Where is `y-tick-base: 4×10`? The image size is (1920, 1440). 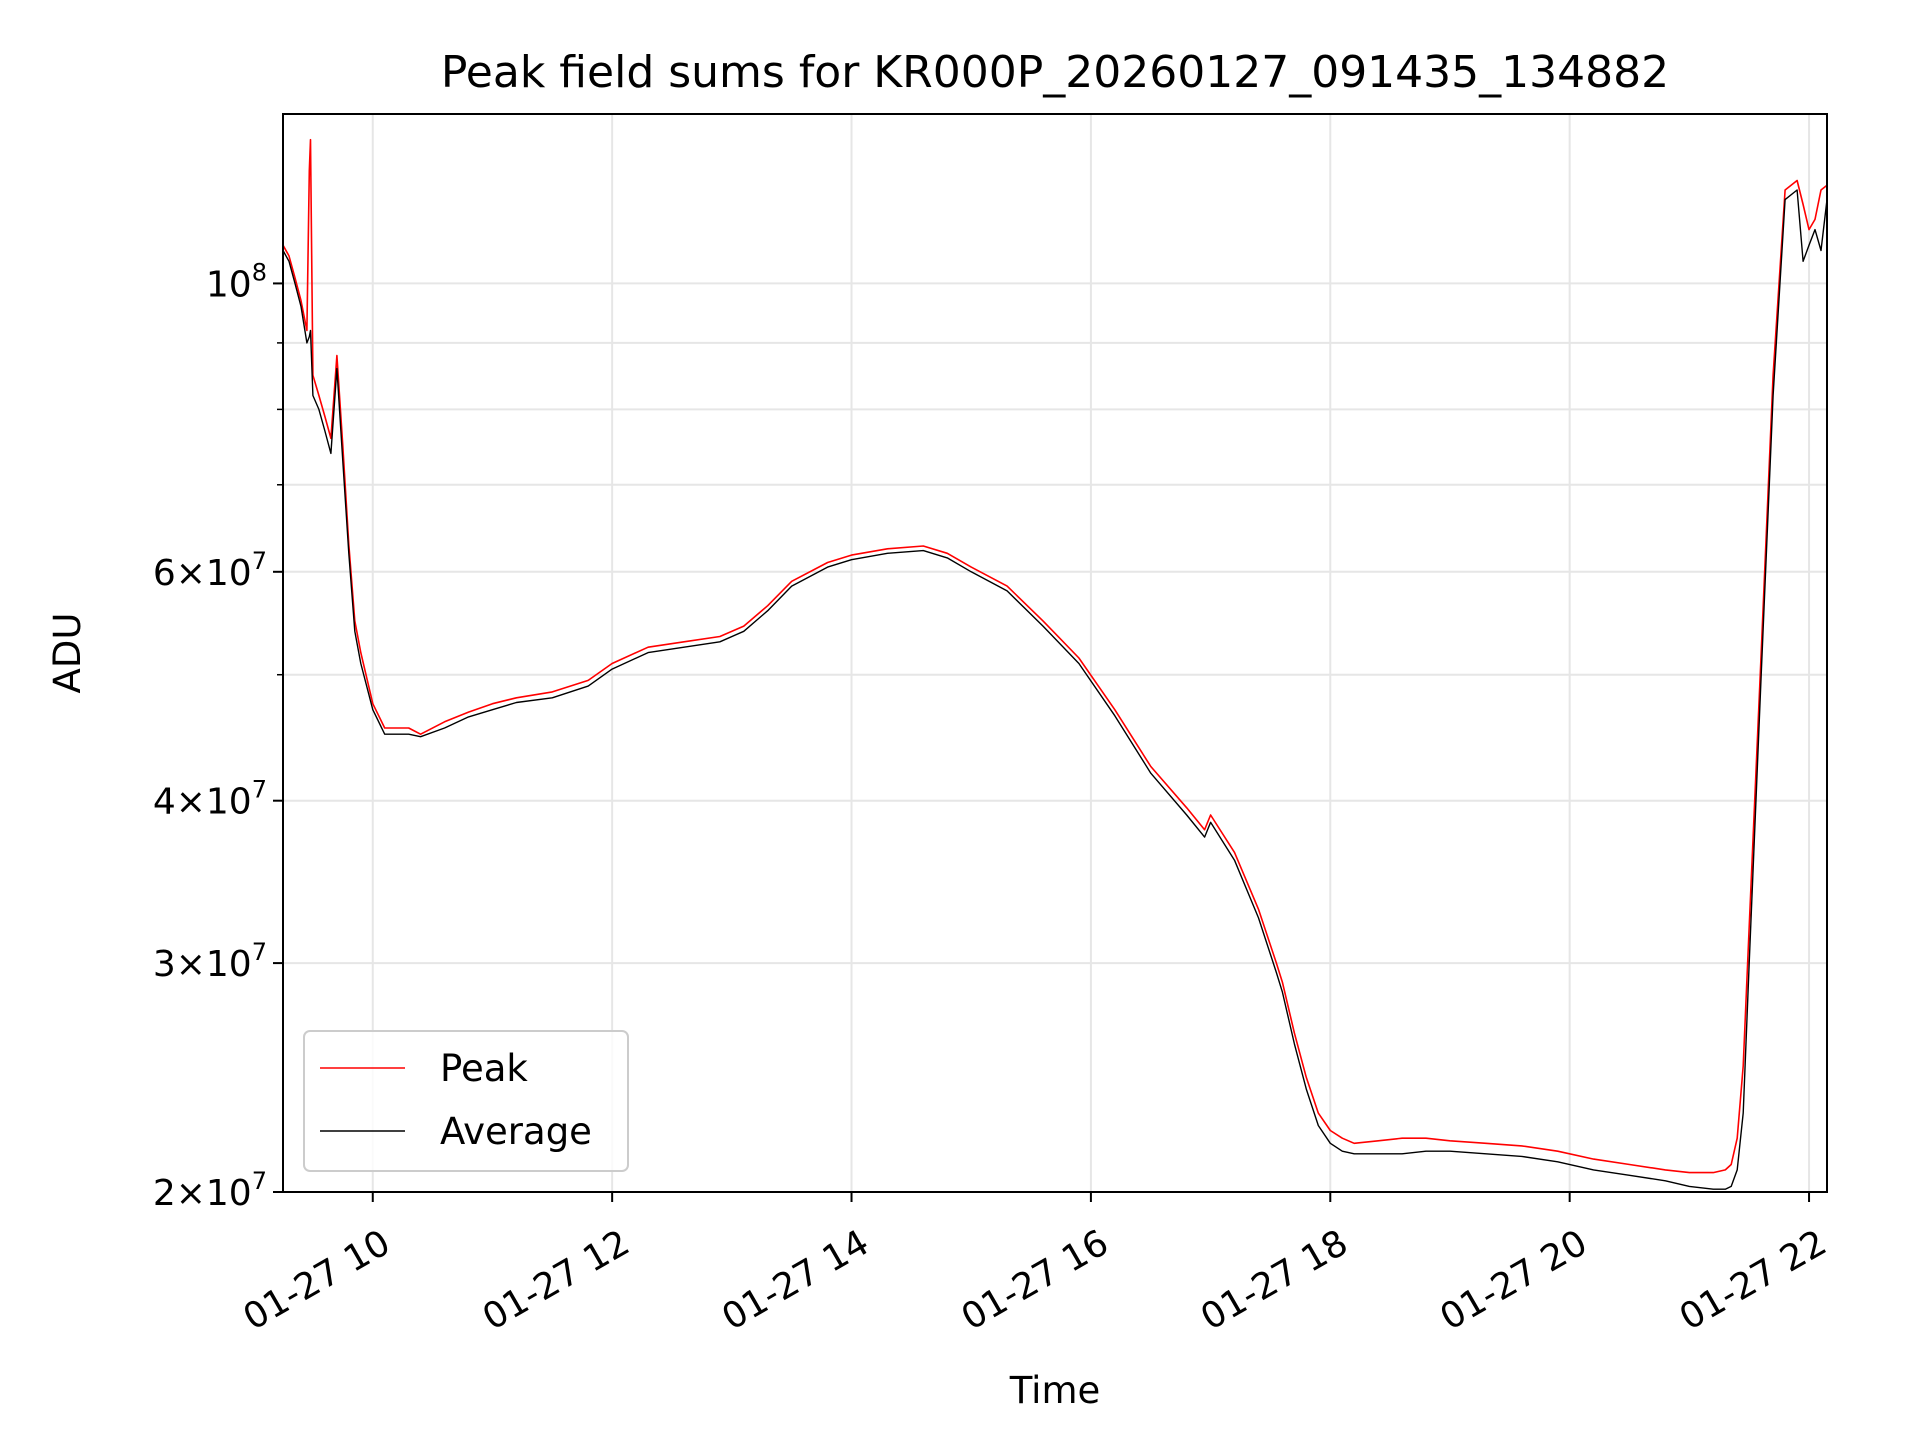
y-tick-base: 4×10 is located at coordinates (202, 802).